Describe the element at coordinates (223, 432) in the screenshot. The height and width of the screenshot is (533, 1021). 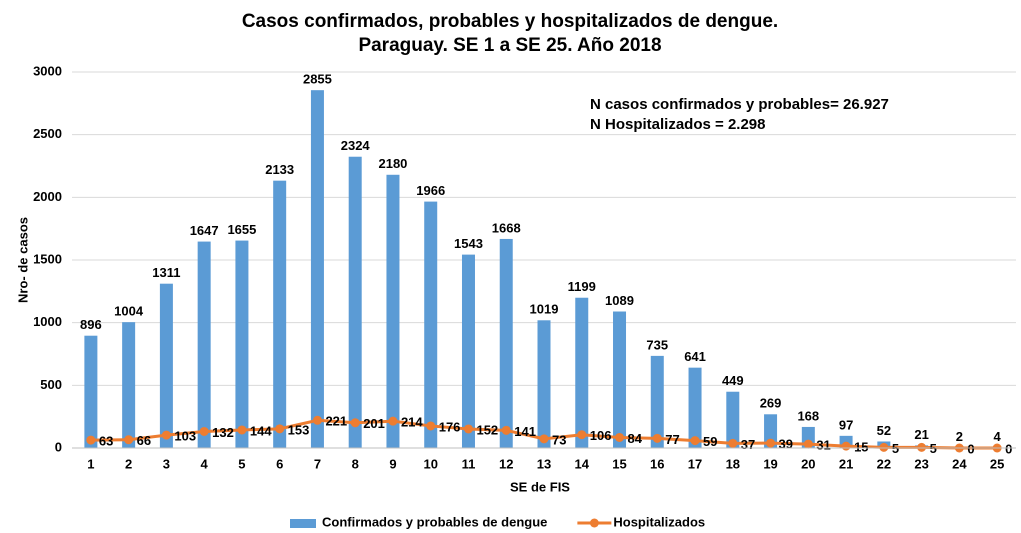
I see `data-label: 132` at that location.